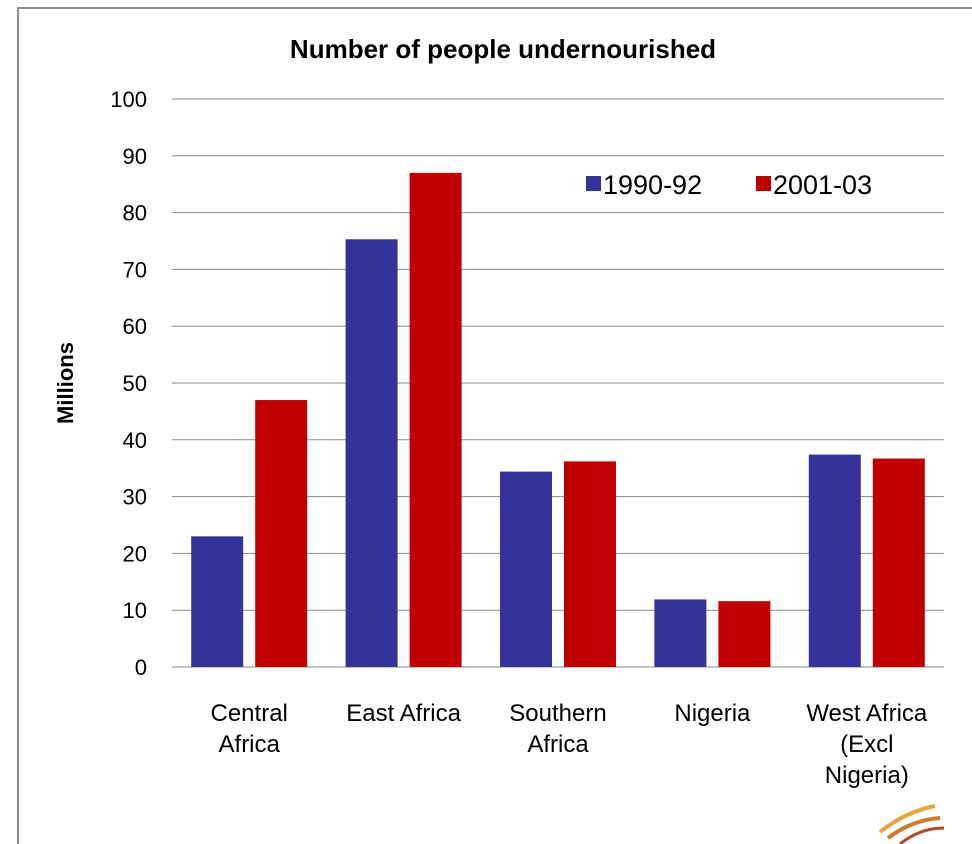 This screenshot has width=972, height=844. What do you see at coordinates (135, 326) in the screenshot?
I see `y-tick-label: 60` at bounding box center [135, 326].